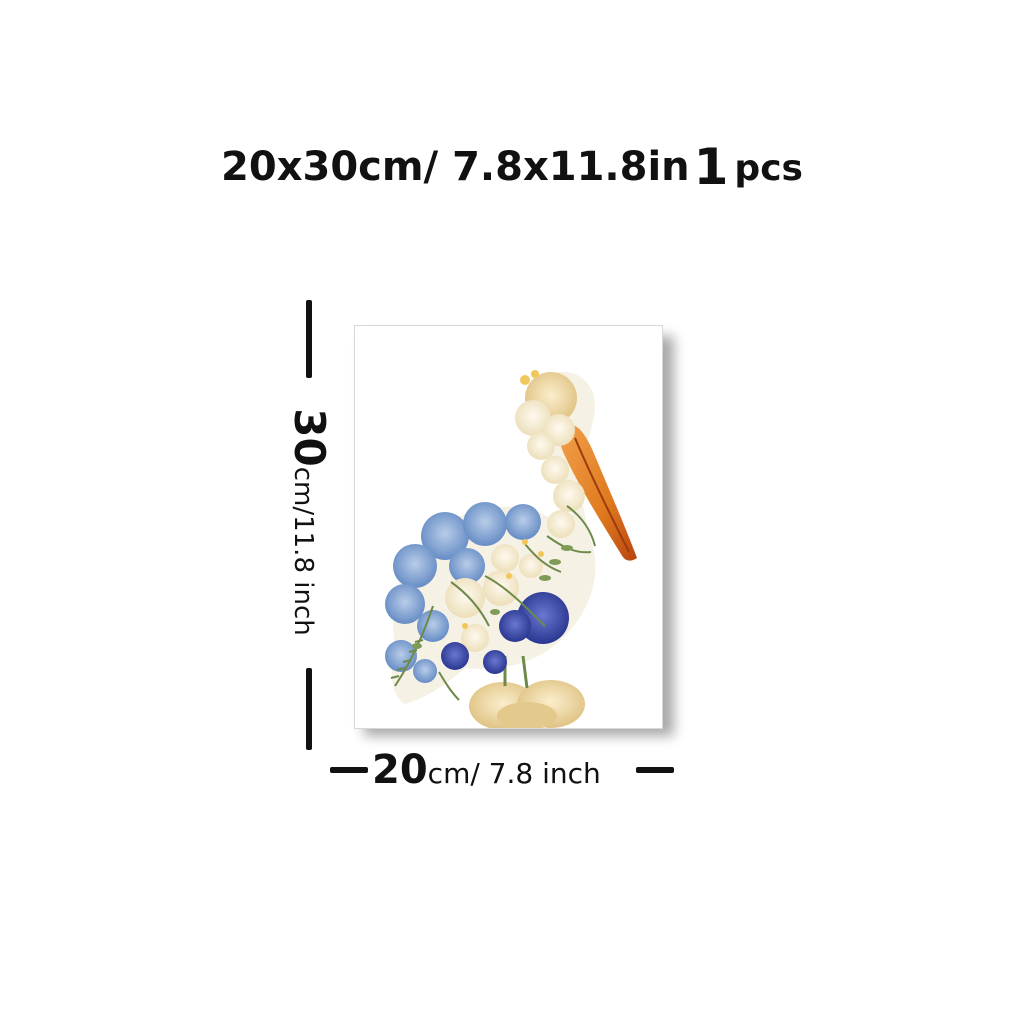  I want to click on height-dimension-label: 30cm/11.8 inch, so click(309, 522).